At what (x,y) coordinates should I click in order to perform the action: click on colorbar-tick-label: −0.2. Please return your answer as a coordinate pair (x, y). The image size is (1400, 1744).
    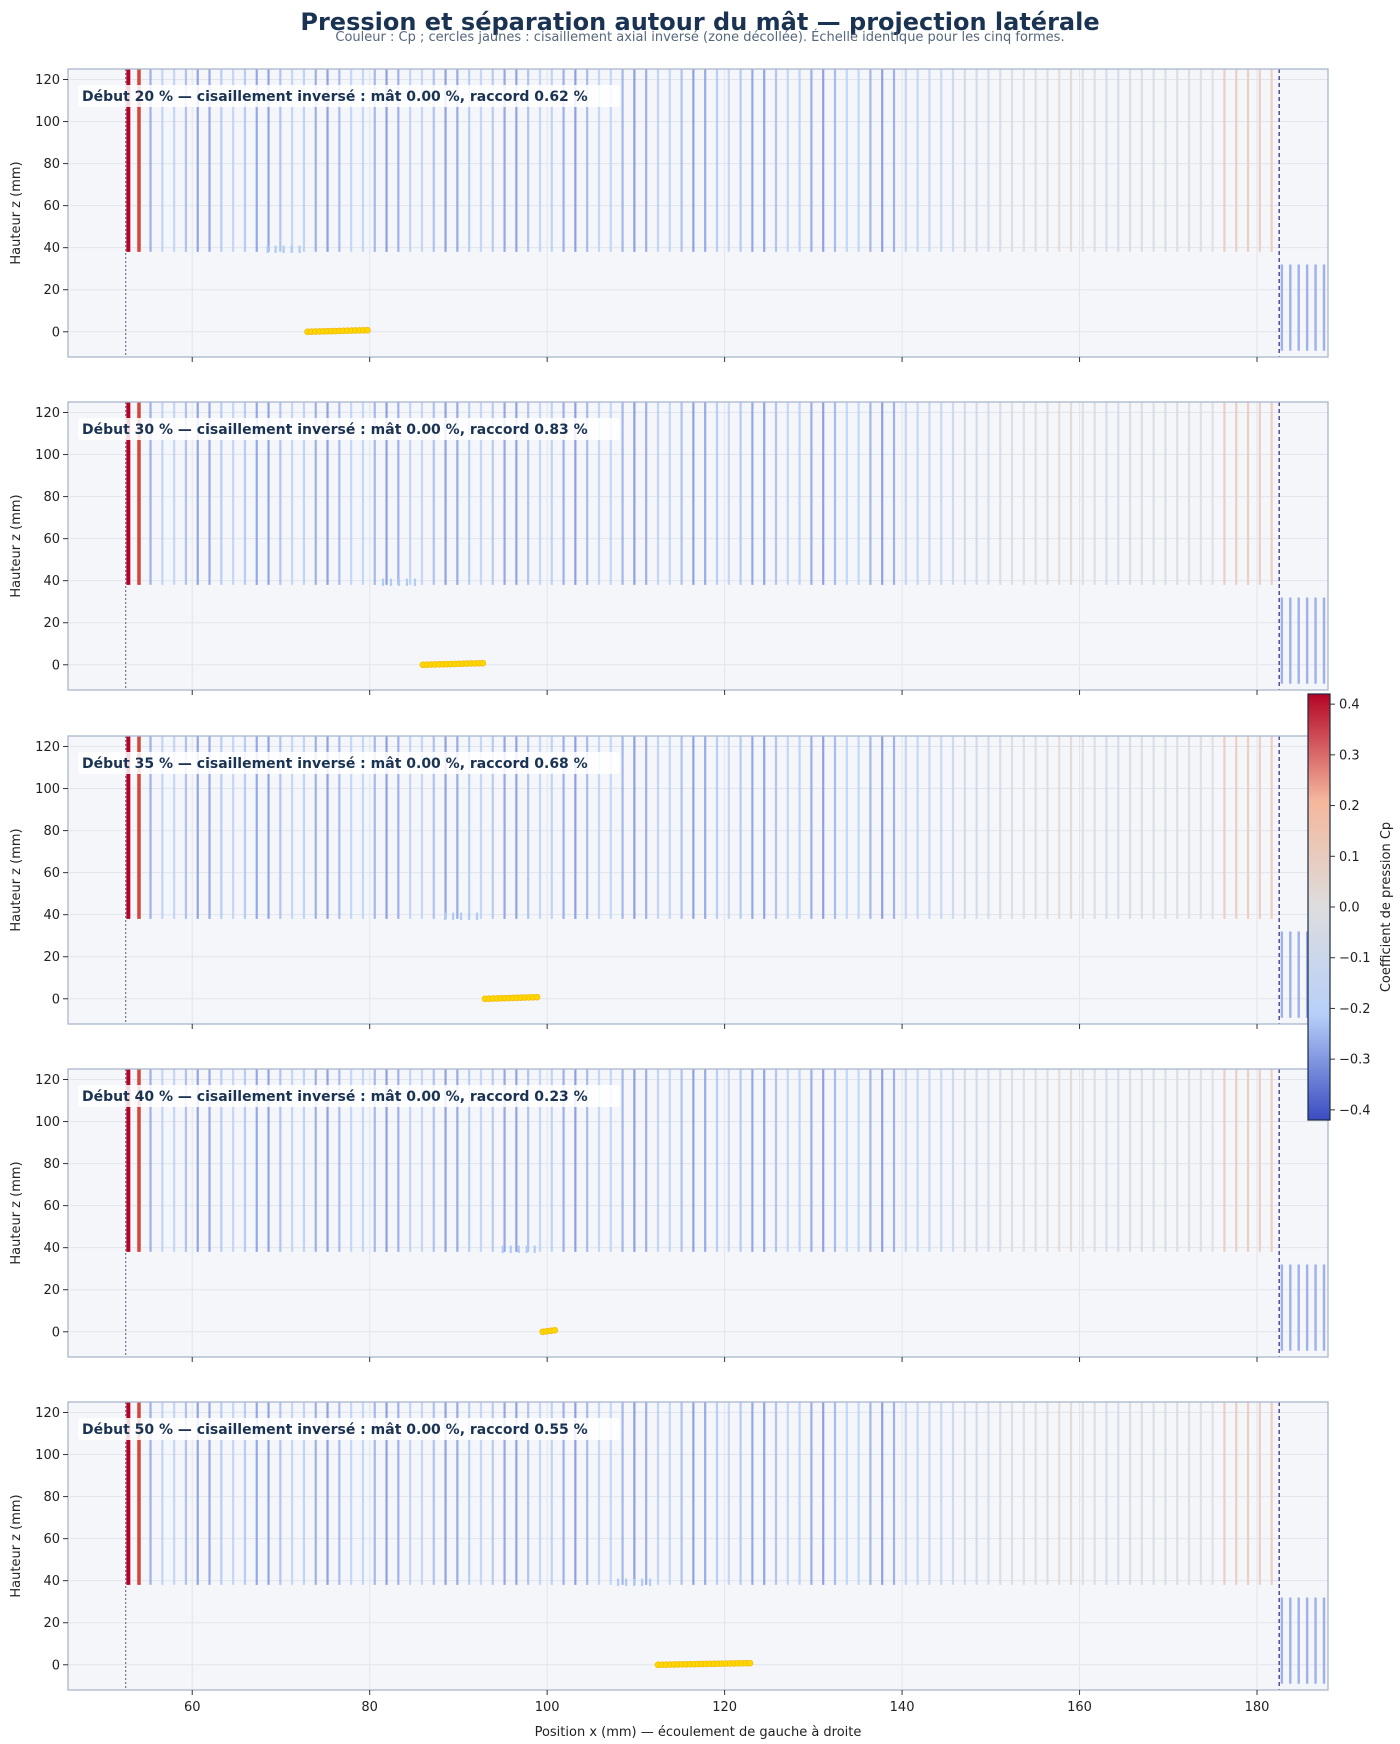
    Looking at the image, I should click on (1355, 1009).